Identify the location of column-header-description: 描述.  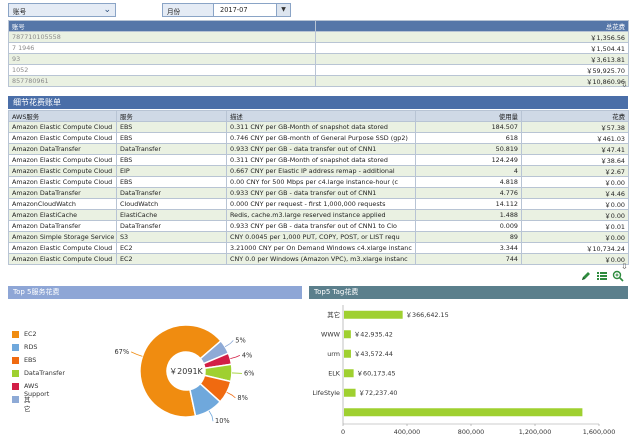
(321, 116).